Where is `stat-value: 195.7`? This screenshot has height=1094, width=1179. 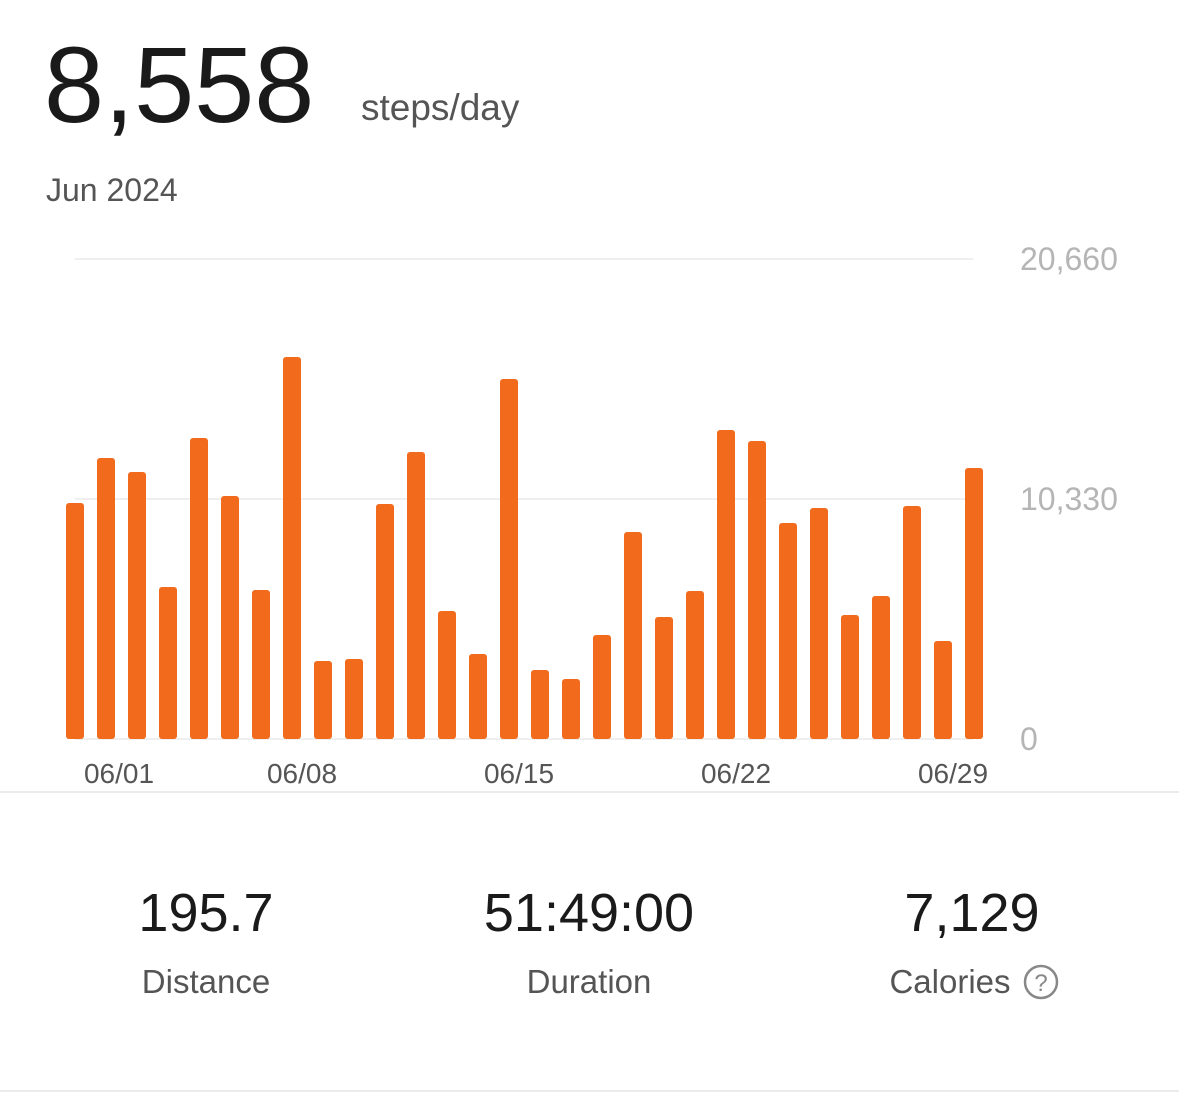
stat-value: 195.7 is located at coordinates (205, 913).